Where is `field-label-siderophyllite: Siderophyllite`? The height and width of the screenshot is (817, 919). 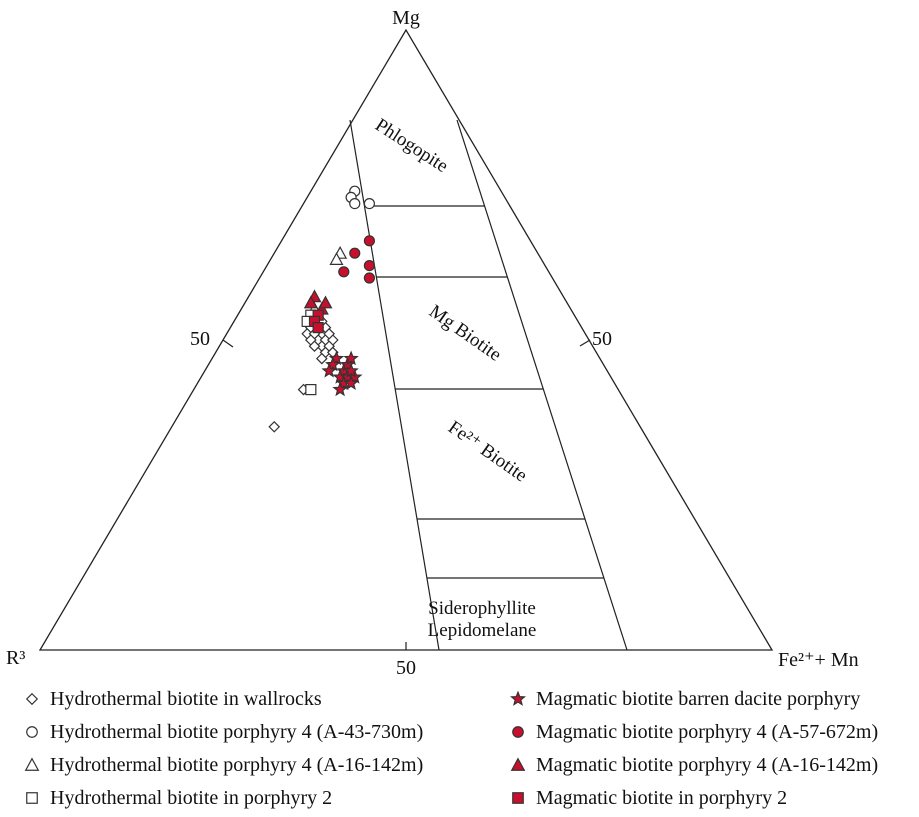 field-label-siderophyllite: Siderophyllite is located at coordinates (482, 608).